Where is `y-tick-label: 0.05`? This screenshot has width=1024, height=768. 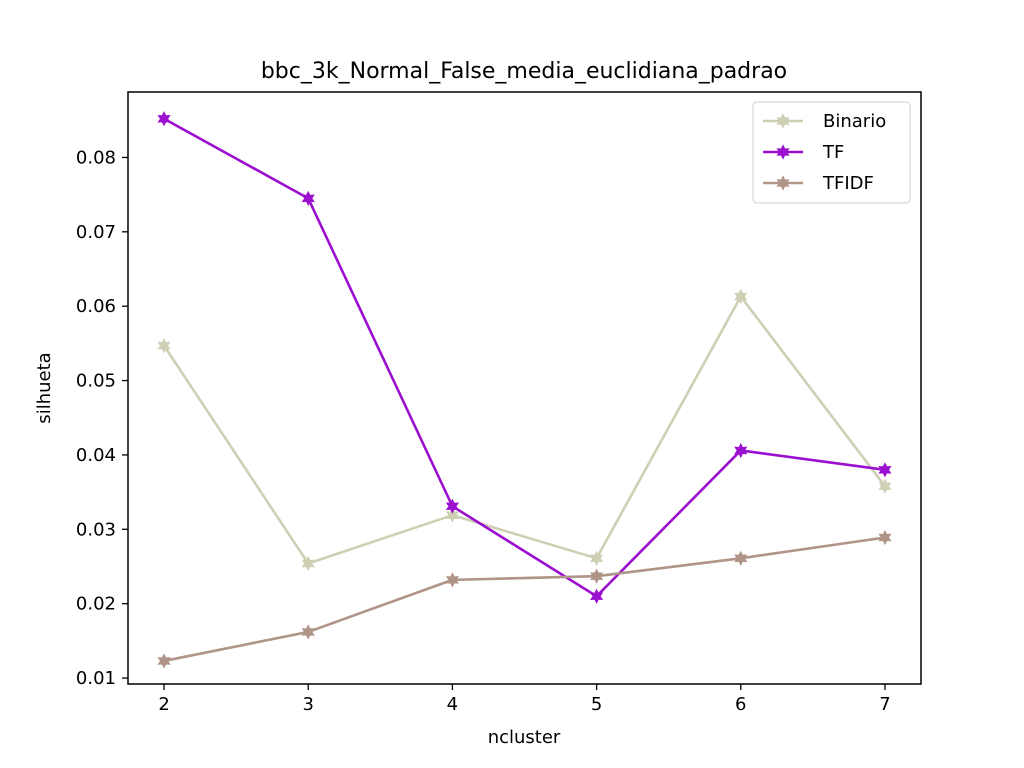
y-tick-label: 0.05 is located at coordinates (96, 381).